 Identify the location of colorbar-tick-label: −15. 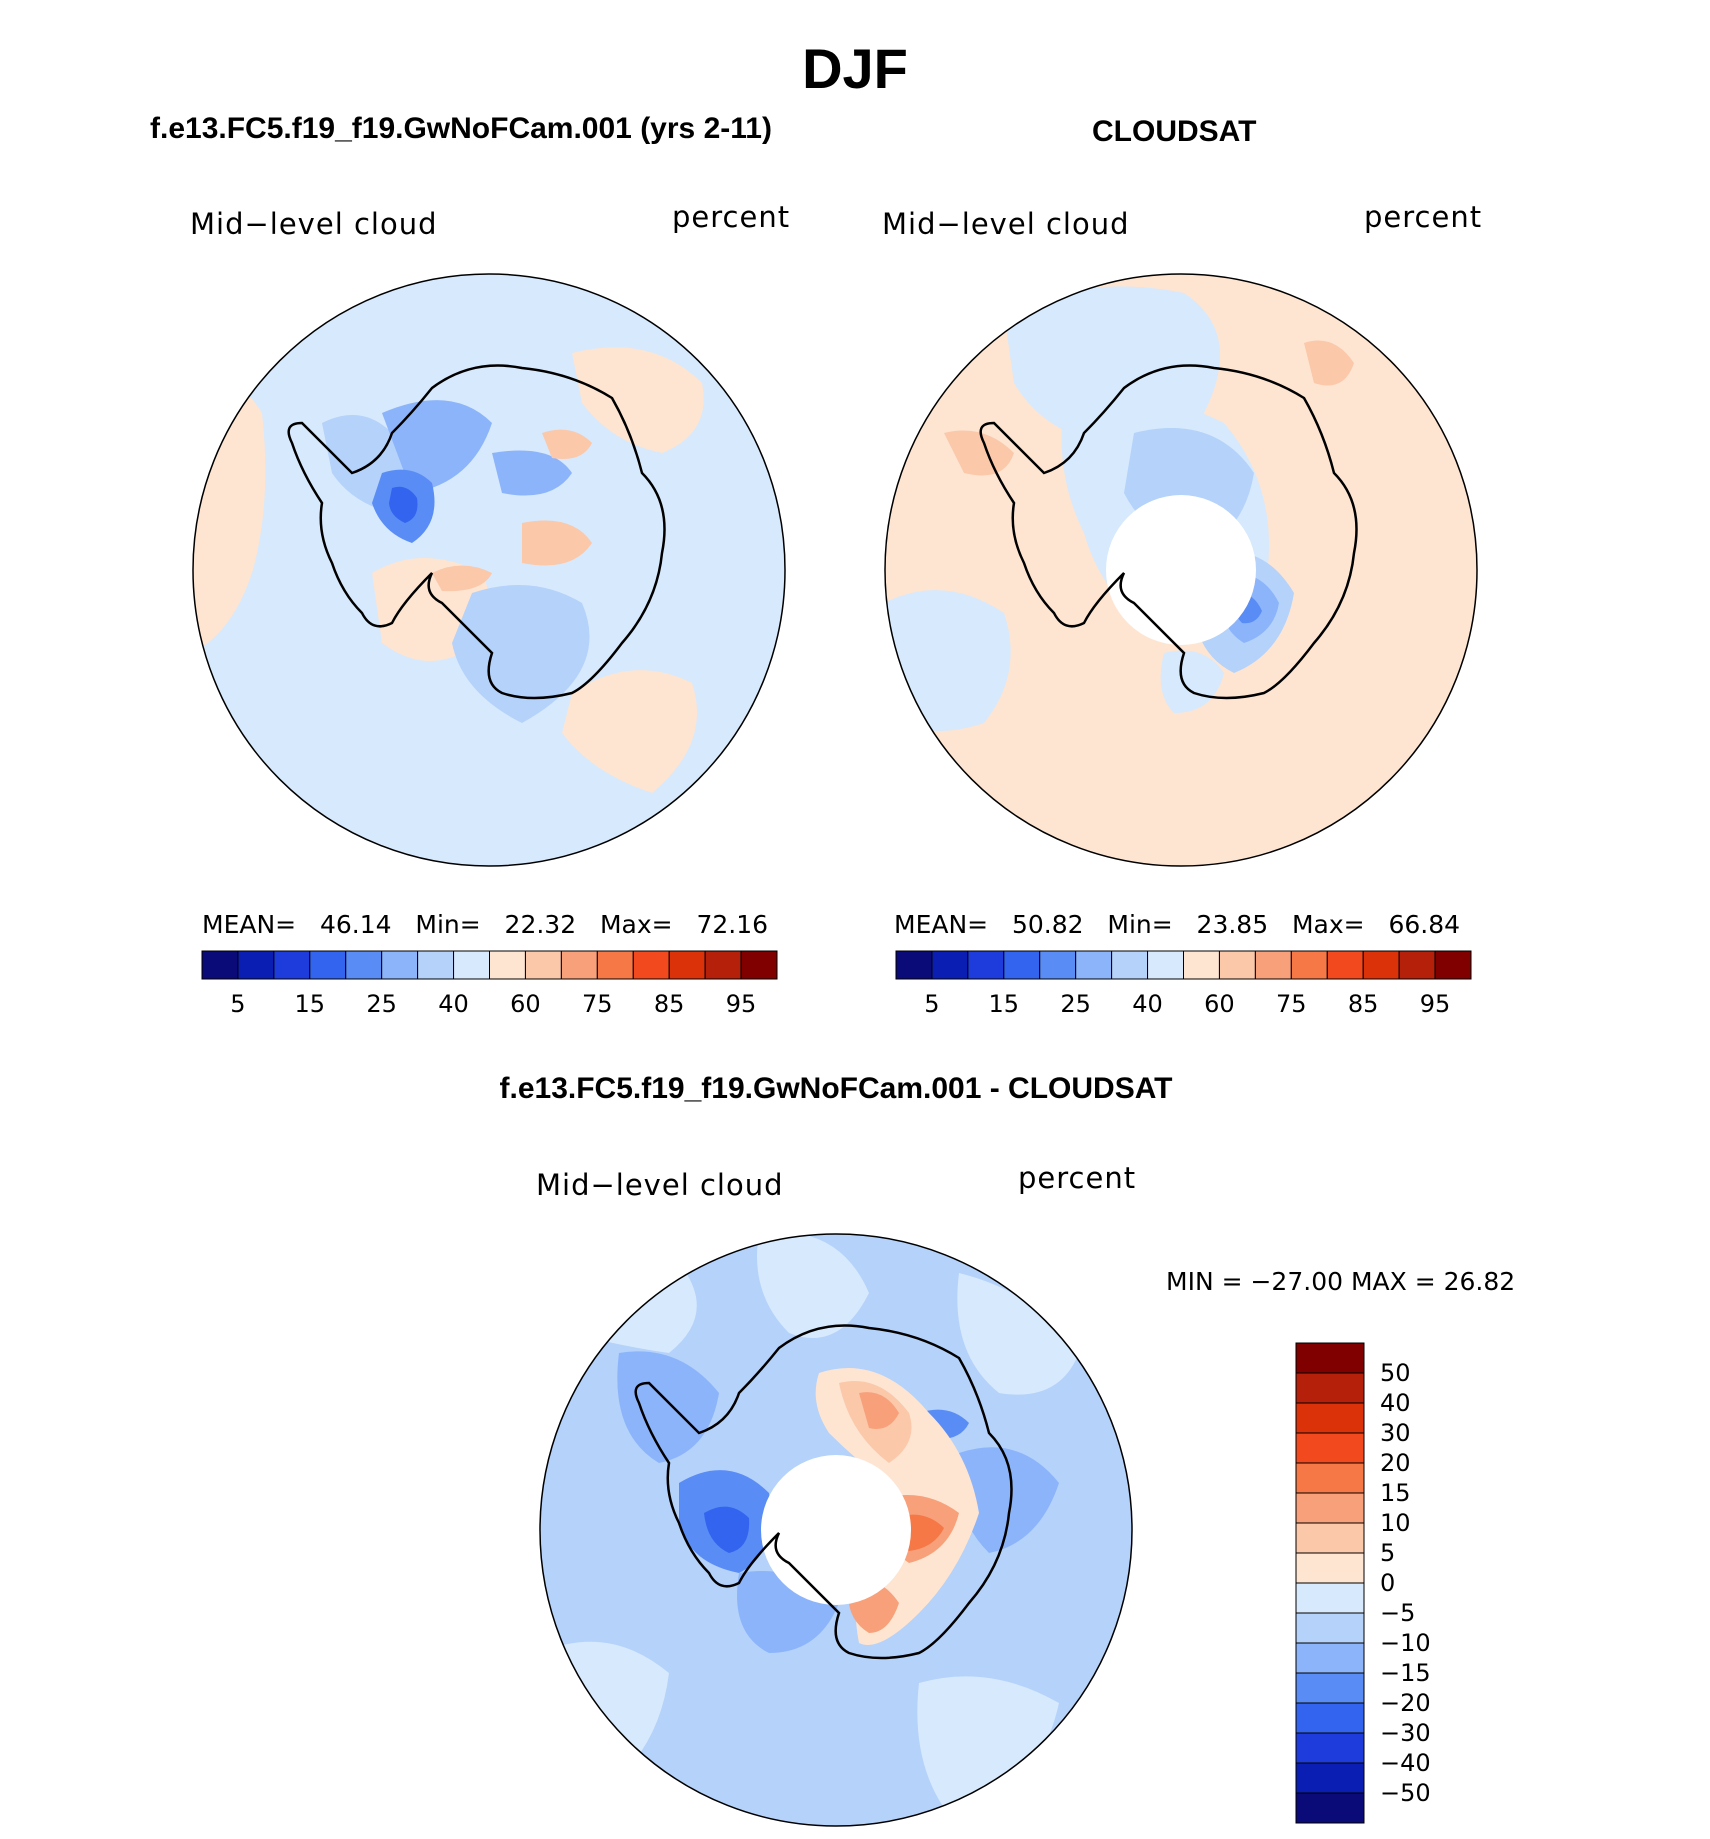
(1405, 1673).